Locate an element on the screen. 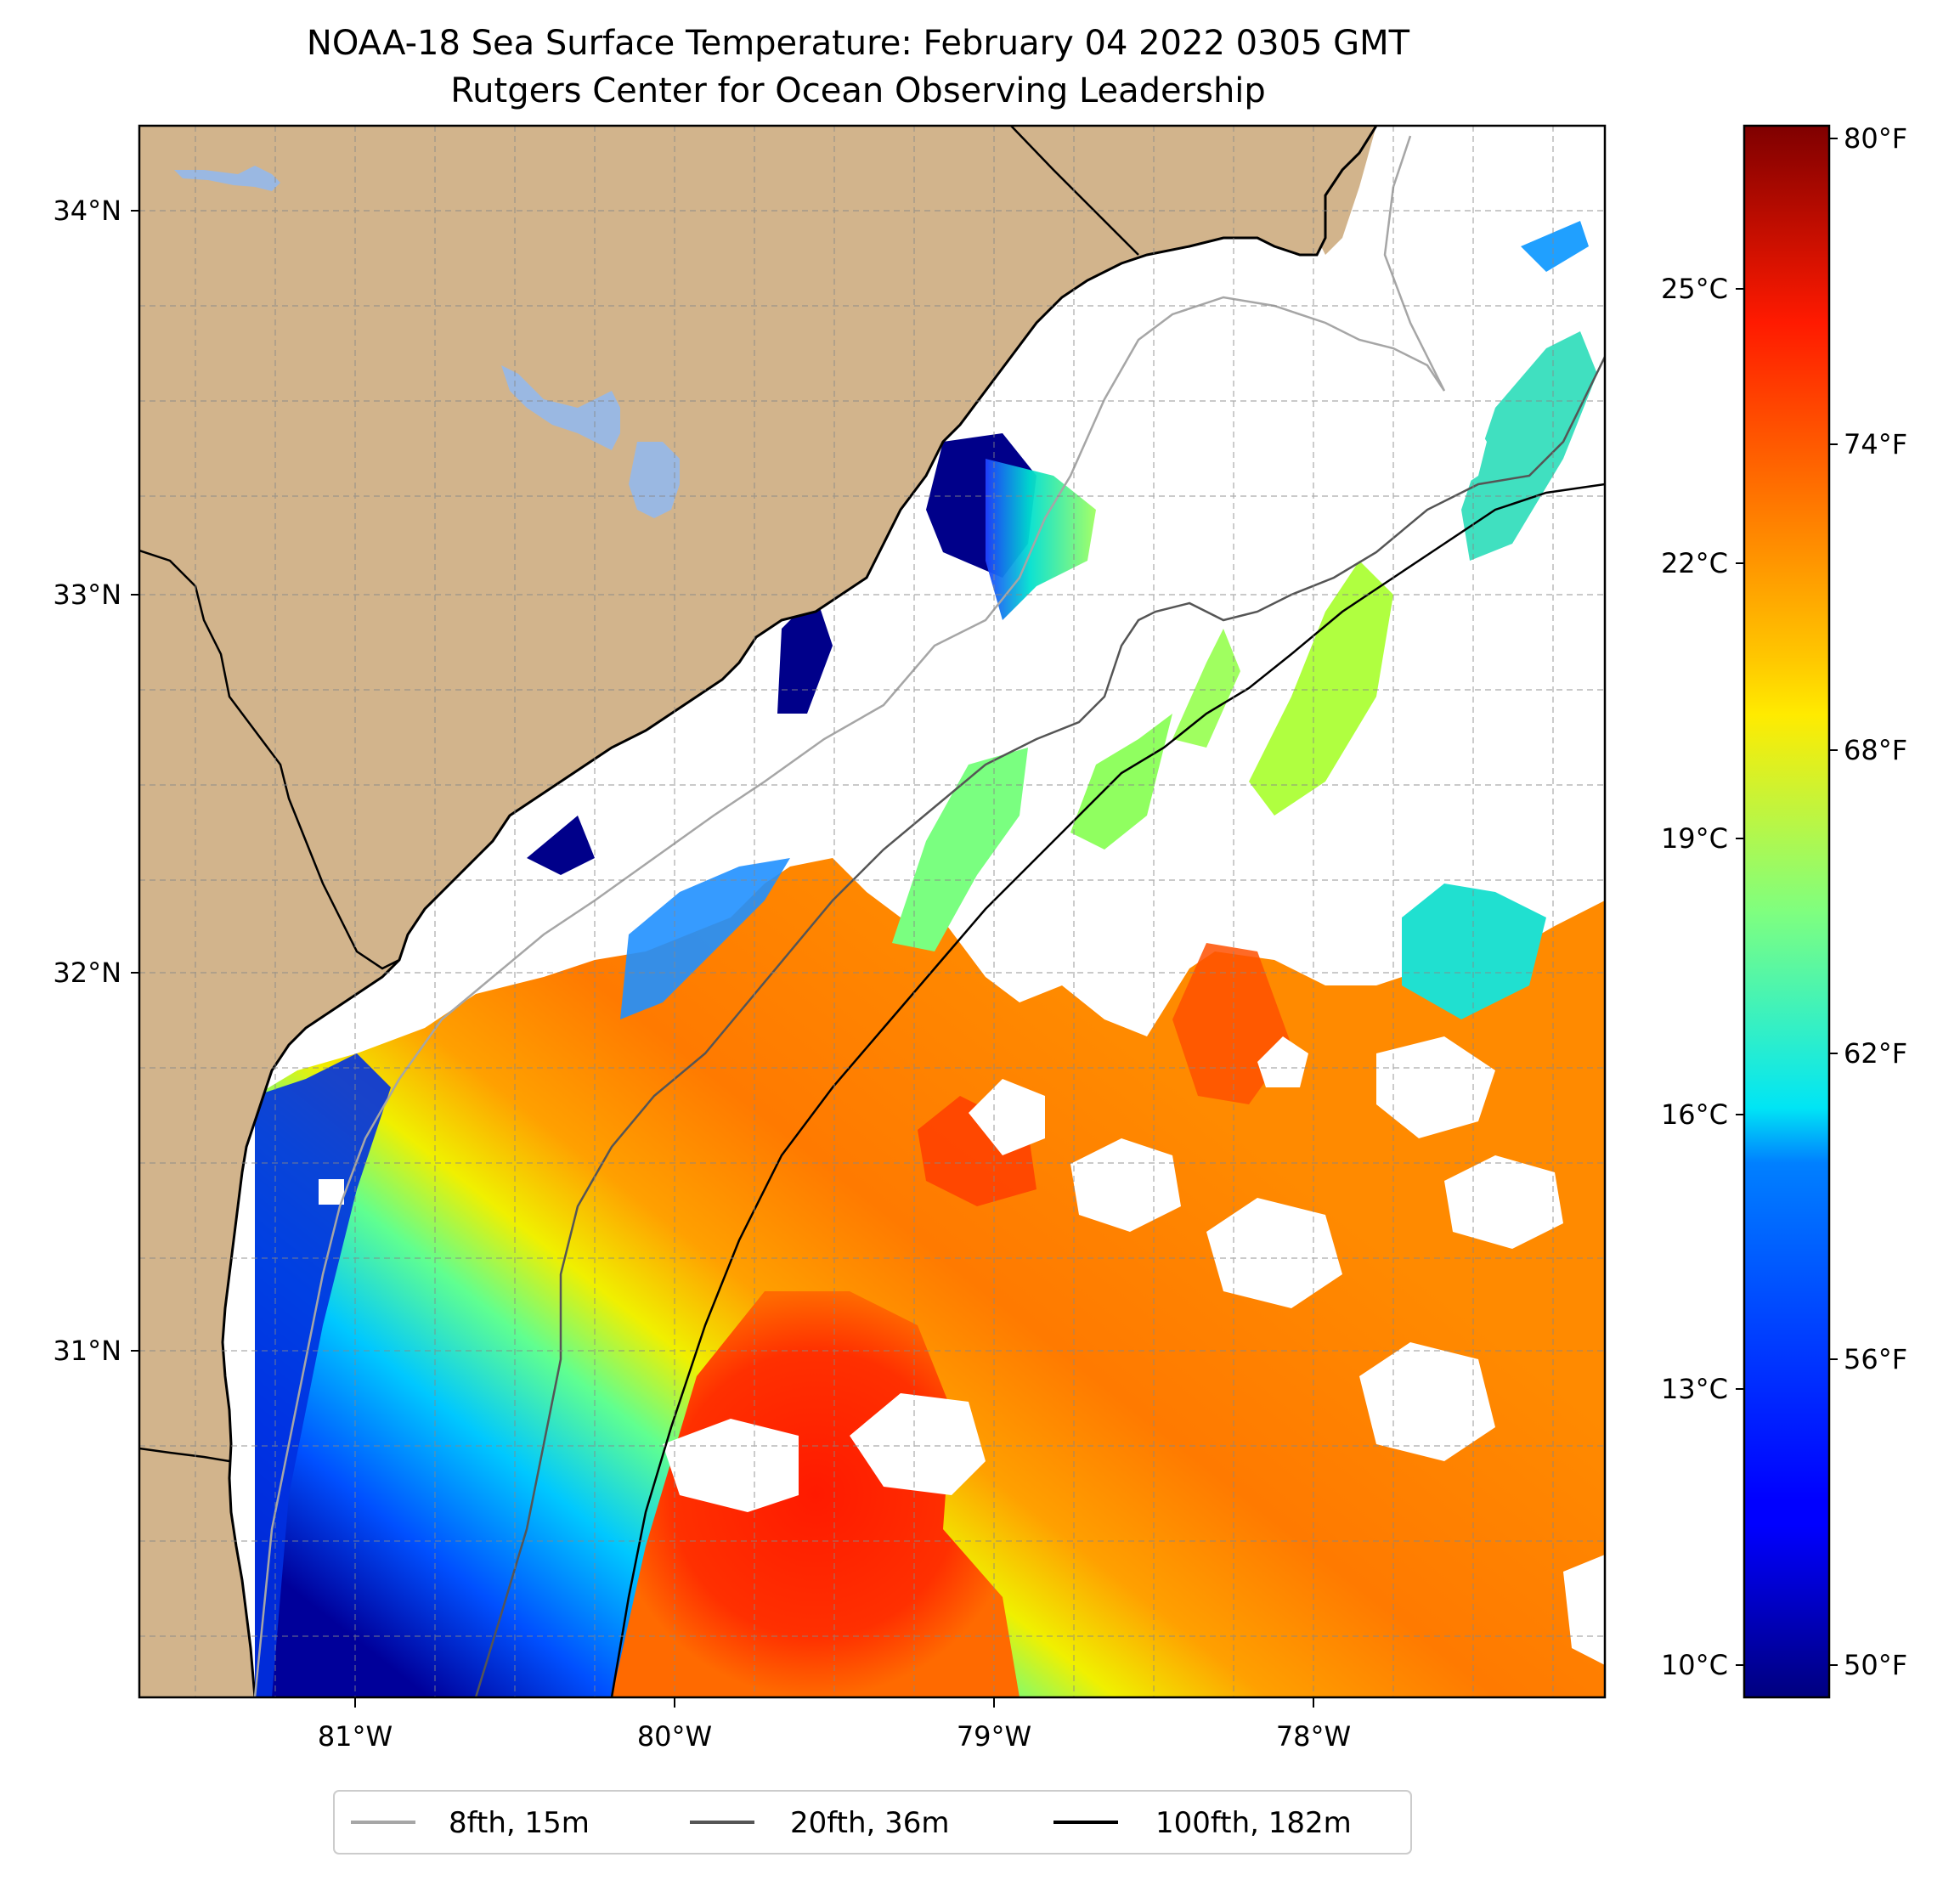 The image size is (1960, 1880). c-label-25: 25°C is located at coordinates (1695, 289).